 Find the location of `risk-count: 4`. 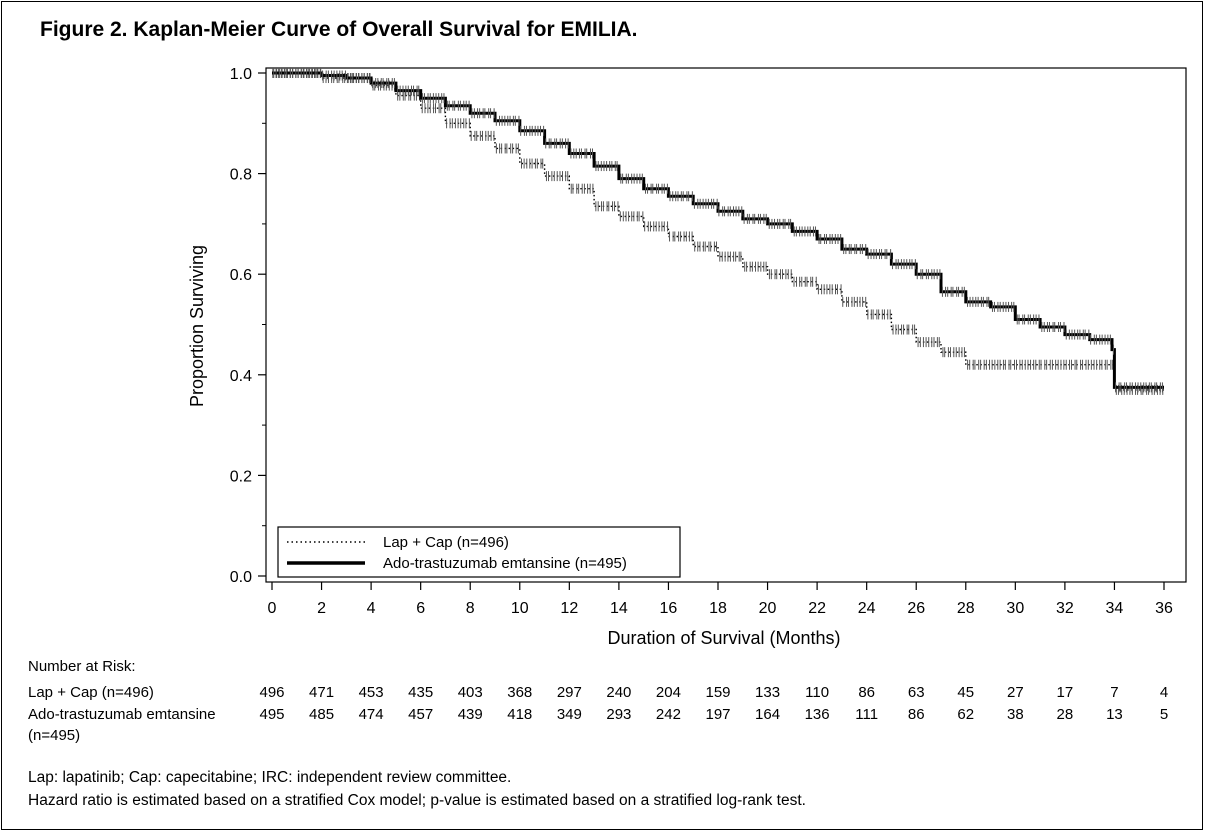

risk-count: 4 is located at coordinates (1164, 692).